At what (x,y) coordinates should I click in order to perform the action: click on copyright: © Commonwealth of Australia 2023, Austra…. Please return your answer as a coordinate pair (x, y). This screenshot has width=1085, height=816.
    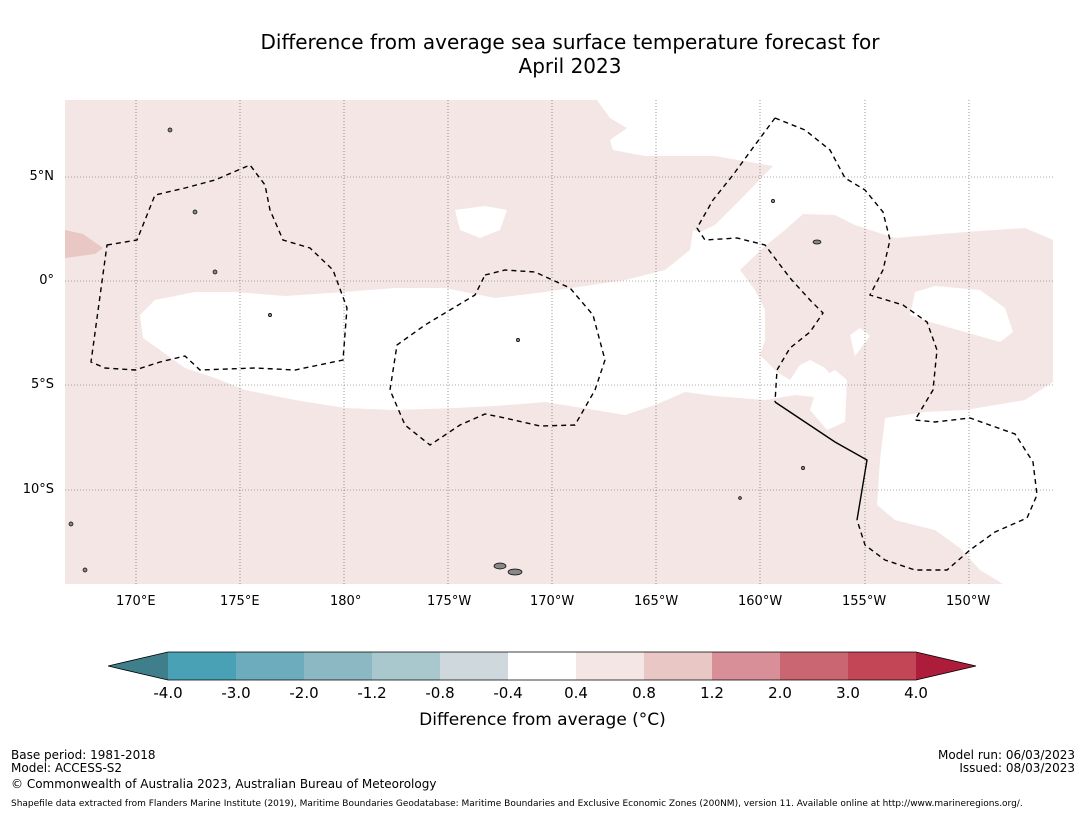
    Looking at the image, I should click on (224, 784).